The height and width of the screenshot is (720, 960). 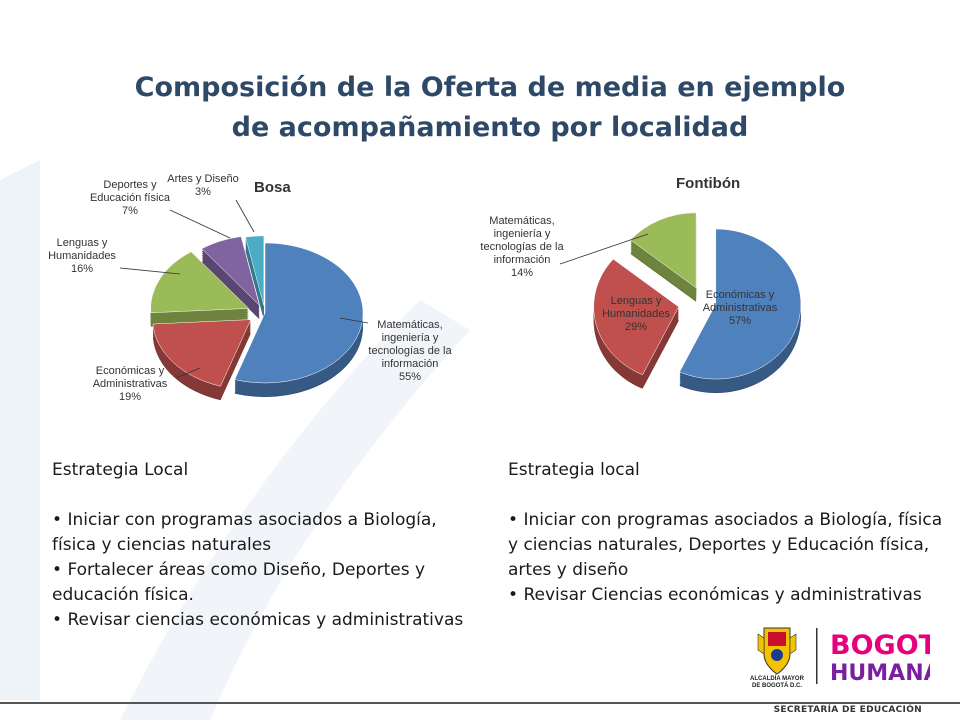 I want to click on bosa-data-label: Deportes y Educación física 7%, so click(x=130, y=198).